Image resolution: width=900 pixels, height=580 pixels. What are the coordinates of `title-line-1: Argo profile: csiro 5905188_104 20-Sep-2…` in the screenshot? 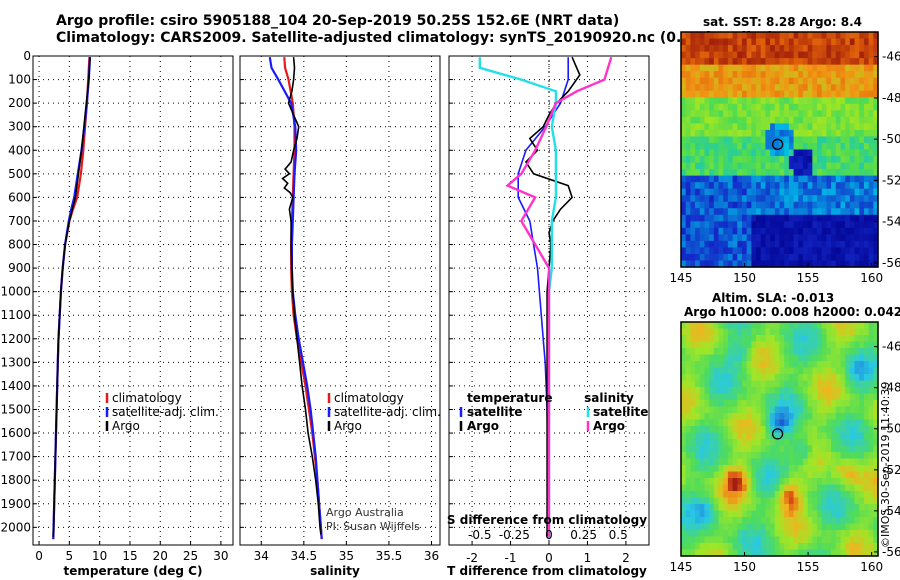 It's located at (338, 21).